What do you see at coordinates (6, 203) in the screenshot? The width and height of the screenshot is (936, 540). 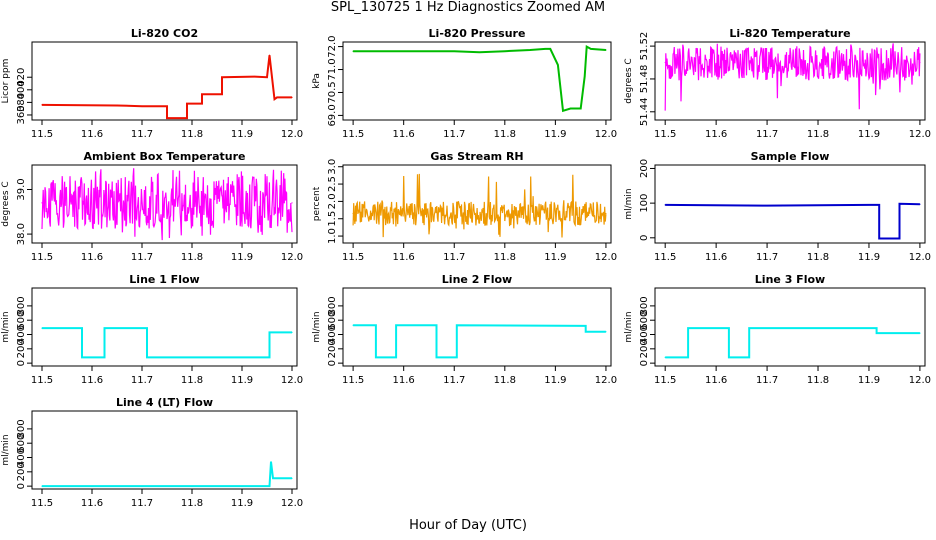 I see `y-axis-label: degrees C` at bounding box center [6, 203].